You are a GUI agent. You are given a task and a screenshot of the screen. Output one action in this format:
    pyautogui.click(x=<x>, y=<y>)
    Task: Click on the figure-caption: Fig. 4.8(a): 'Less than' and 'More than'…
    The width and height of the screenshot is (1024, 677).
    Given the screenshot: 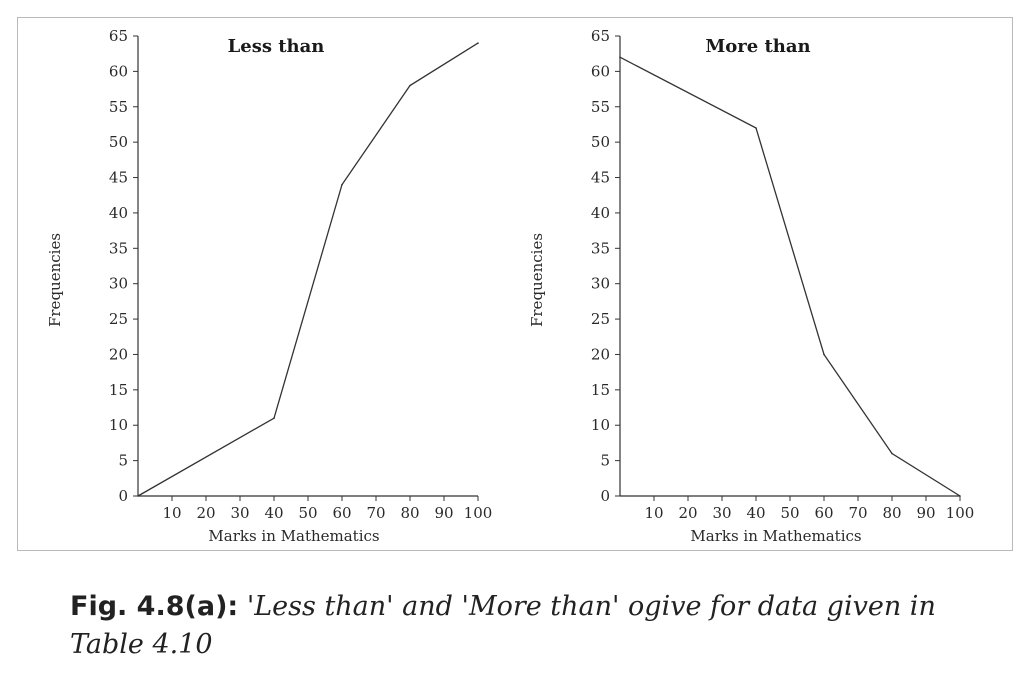 What is the action you would take?
    pyautogui.click(x=520, y=626)
    